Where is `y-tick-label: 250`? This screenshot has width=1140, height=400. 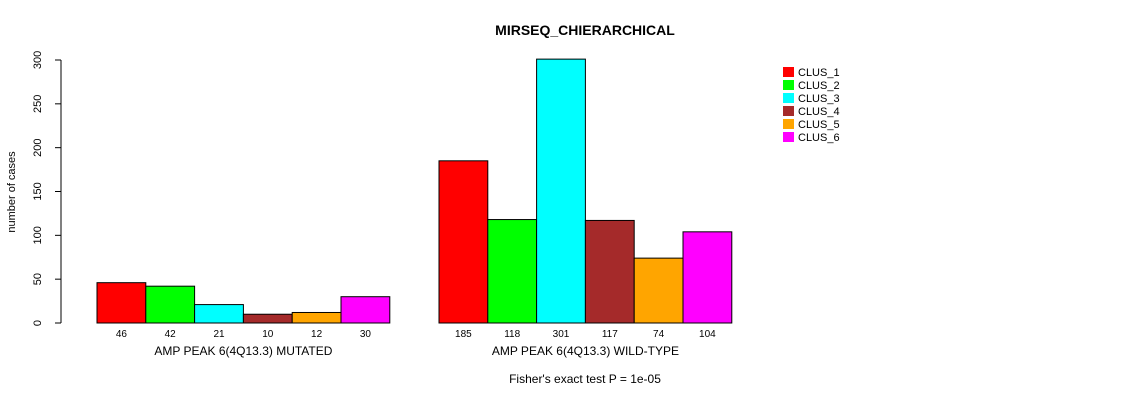
y-tick-label: 250 is located at coordinates (38, 104).